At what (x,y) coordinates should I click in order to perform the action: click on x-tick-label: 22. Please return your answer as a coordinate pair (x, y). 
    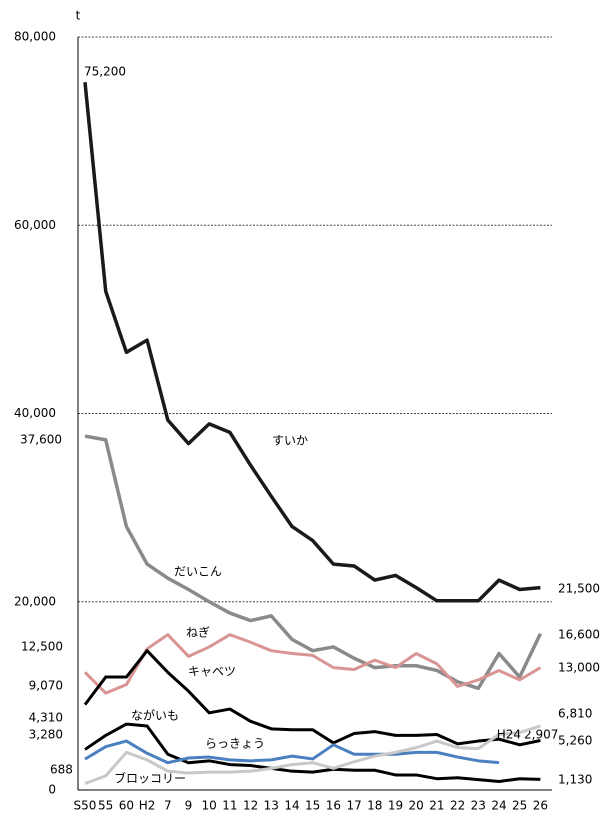
    Looking at the image, I should click on (457, 806).